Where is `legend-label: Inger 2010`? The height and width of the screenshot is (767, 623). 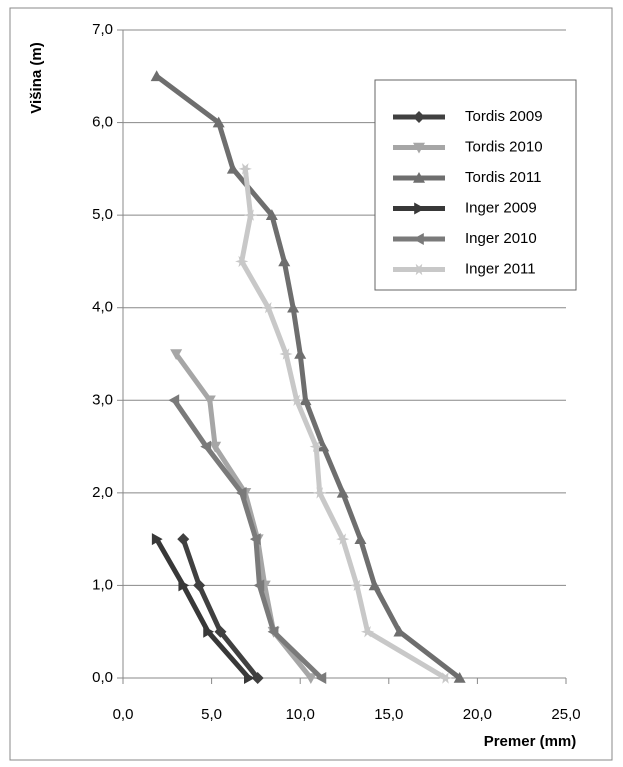
legend-label: Inger 2010 is located at coordinates (501, 238).